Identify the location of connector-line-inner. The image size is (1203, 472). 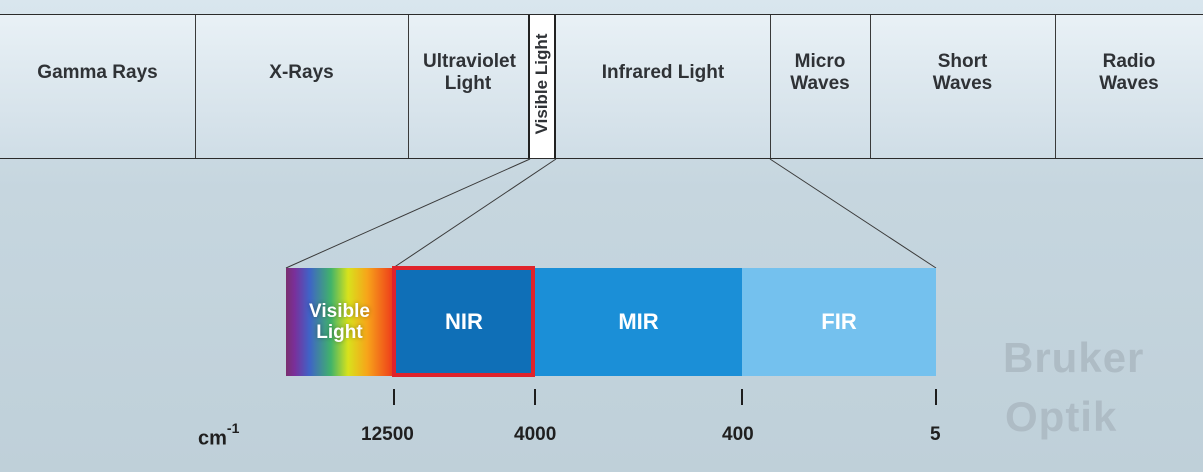
(474, 213).